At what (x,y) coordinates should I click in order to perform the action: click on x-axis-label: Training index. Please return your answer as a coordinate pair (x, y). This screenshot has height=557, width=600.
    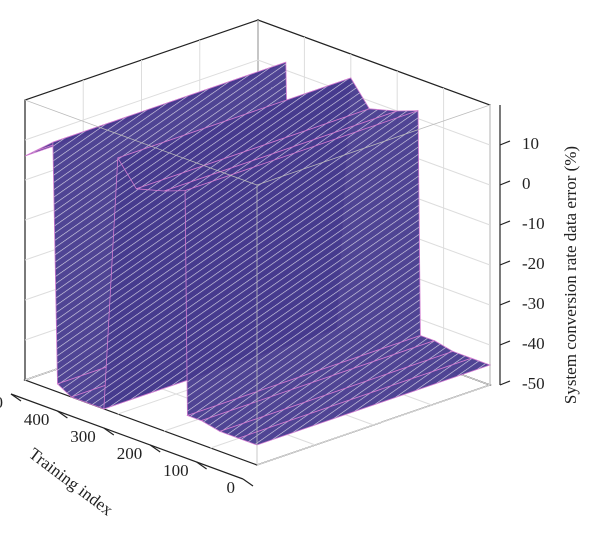
    Looking at the image, I should click on (71, 482).